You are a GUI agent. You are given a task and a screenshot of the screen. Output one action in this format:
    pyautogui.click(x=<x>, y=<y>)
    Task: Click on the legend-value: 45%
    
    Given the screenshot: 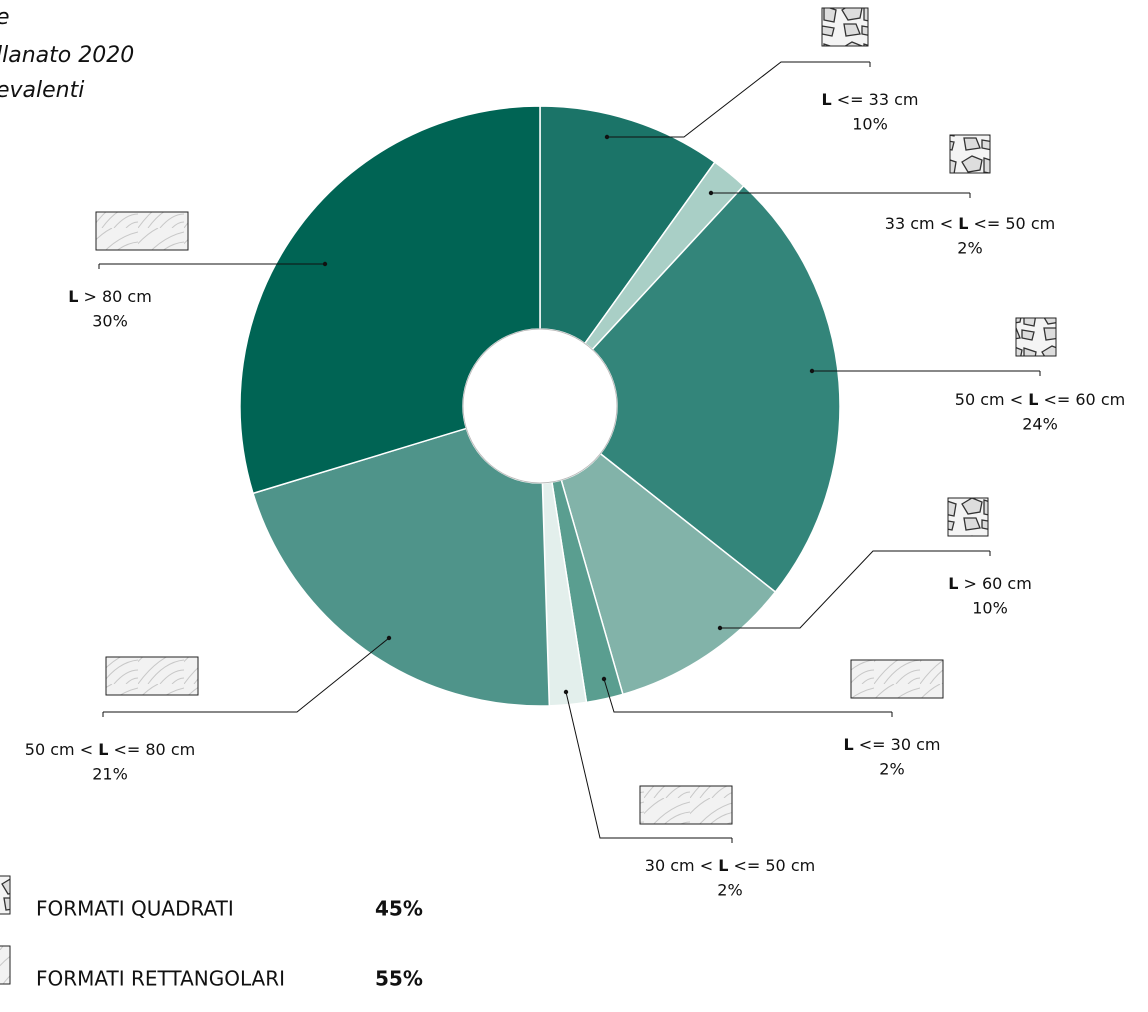 What is the action you would take?
    pyautogui.click(x=399, y=909)
    